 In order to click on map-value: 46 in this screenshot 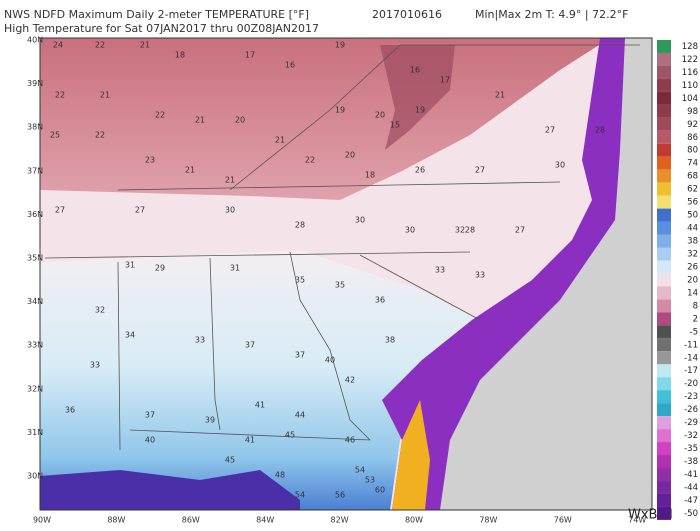, I will do `click(350, 440)`.